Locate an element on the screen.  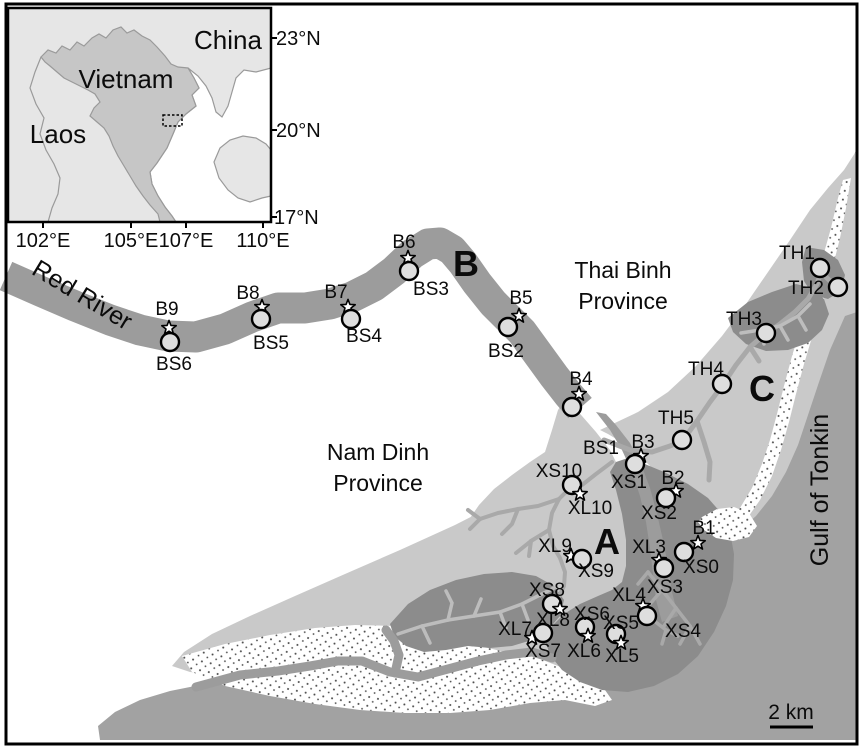
station-label-bs3: BS3 is located at coordinates (431, 289).